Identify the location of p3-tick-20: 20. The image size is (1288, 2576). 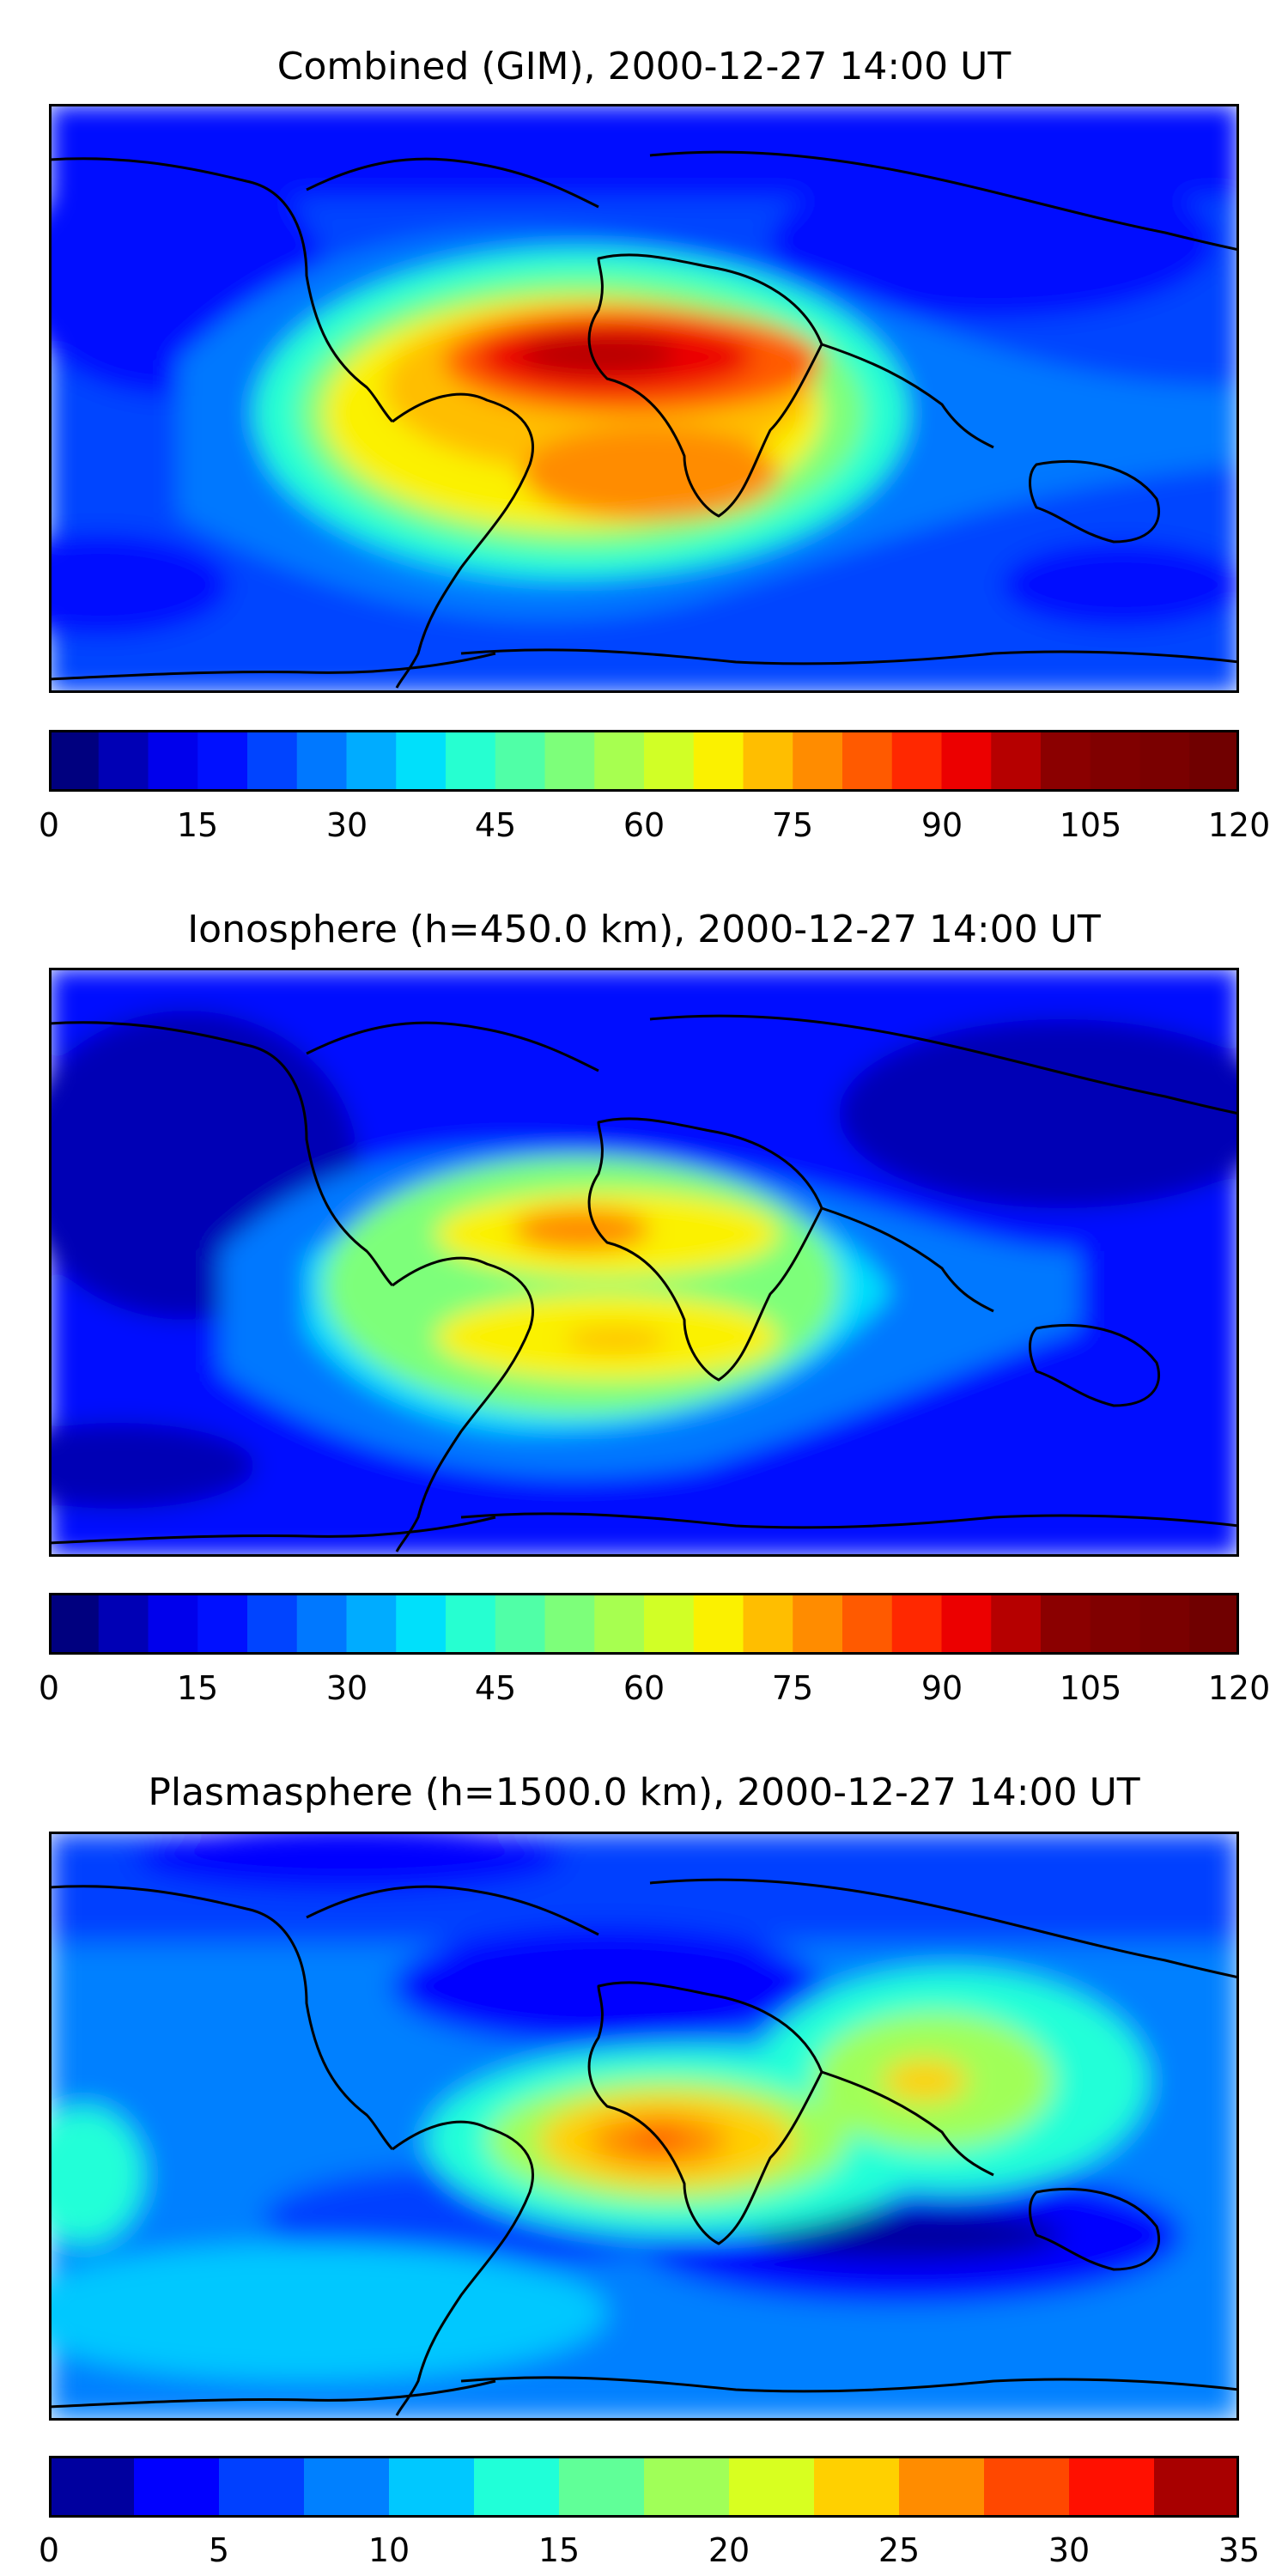
(729, 2550).